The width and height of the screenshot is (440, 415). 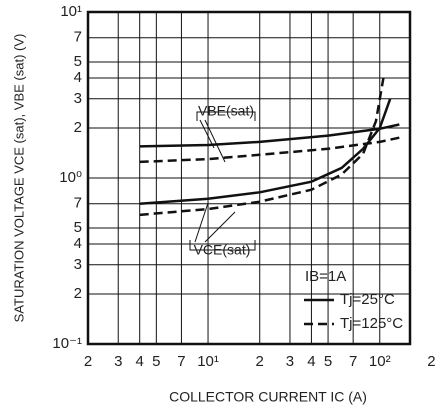 What do you see at coordinates (222, 181) in the screenshot?
I see `annotation-leaders` at bounding box center [222, 181].